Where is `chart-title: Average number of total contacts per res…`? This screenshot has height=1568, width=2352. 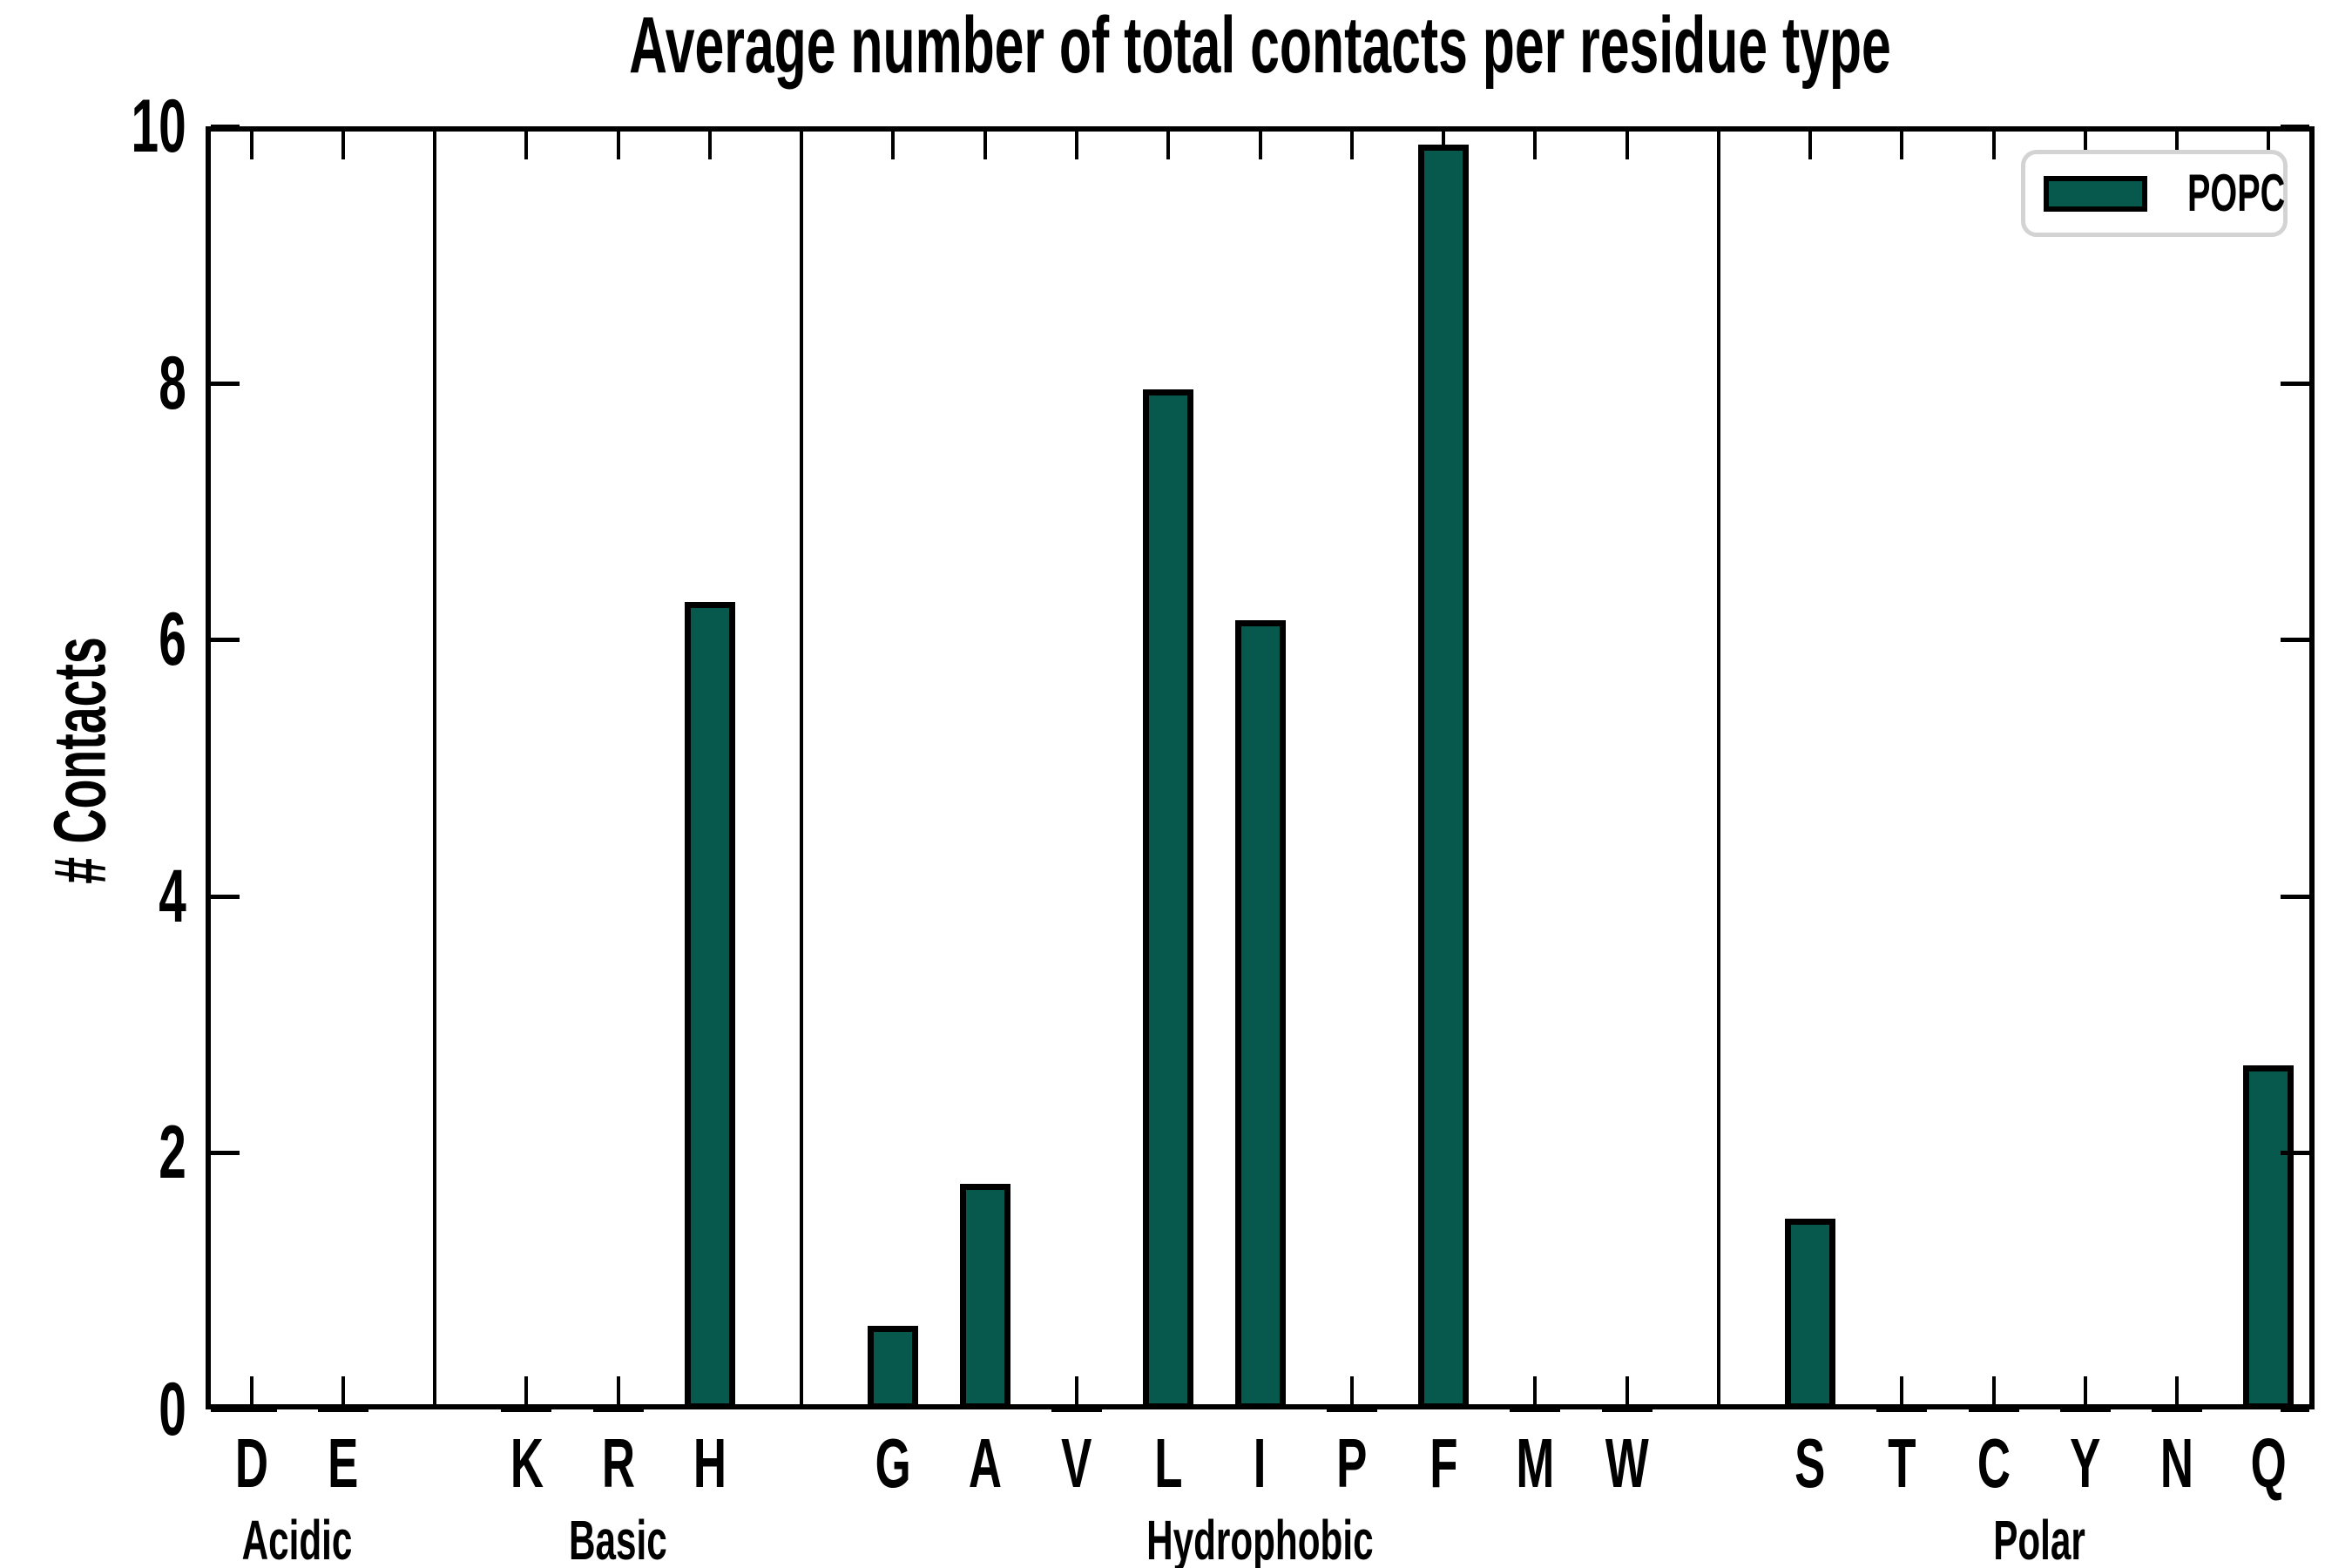 chart-title: Average number of total contacts per res… is located at coordinates (1260, 45).